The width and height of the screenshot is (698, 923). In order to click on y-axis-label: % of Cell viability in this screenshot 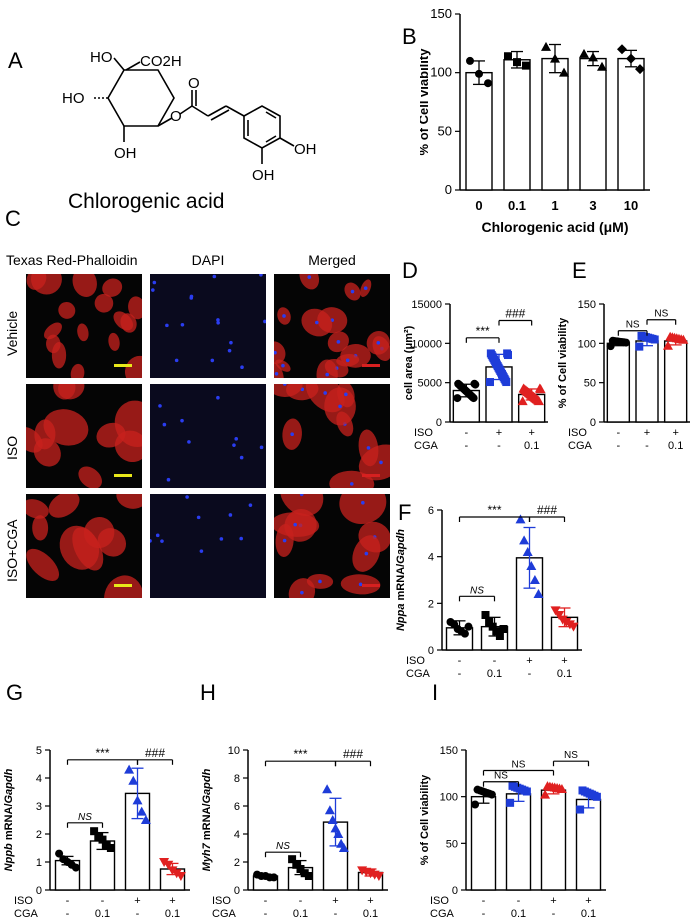, I will do `click(563, 362)`.